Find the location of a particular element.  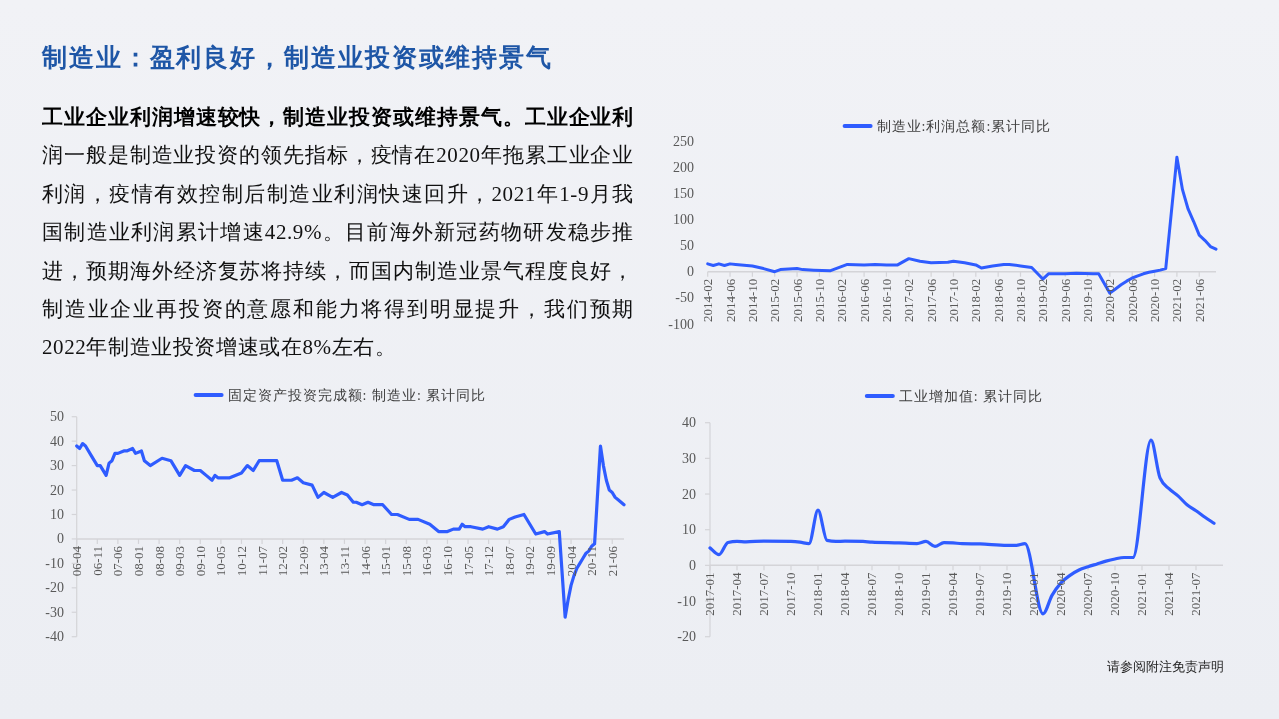

x-tick-label: 2020-04 is located at coordinates (1061, 593).